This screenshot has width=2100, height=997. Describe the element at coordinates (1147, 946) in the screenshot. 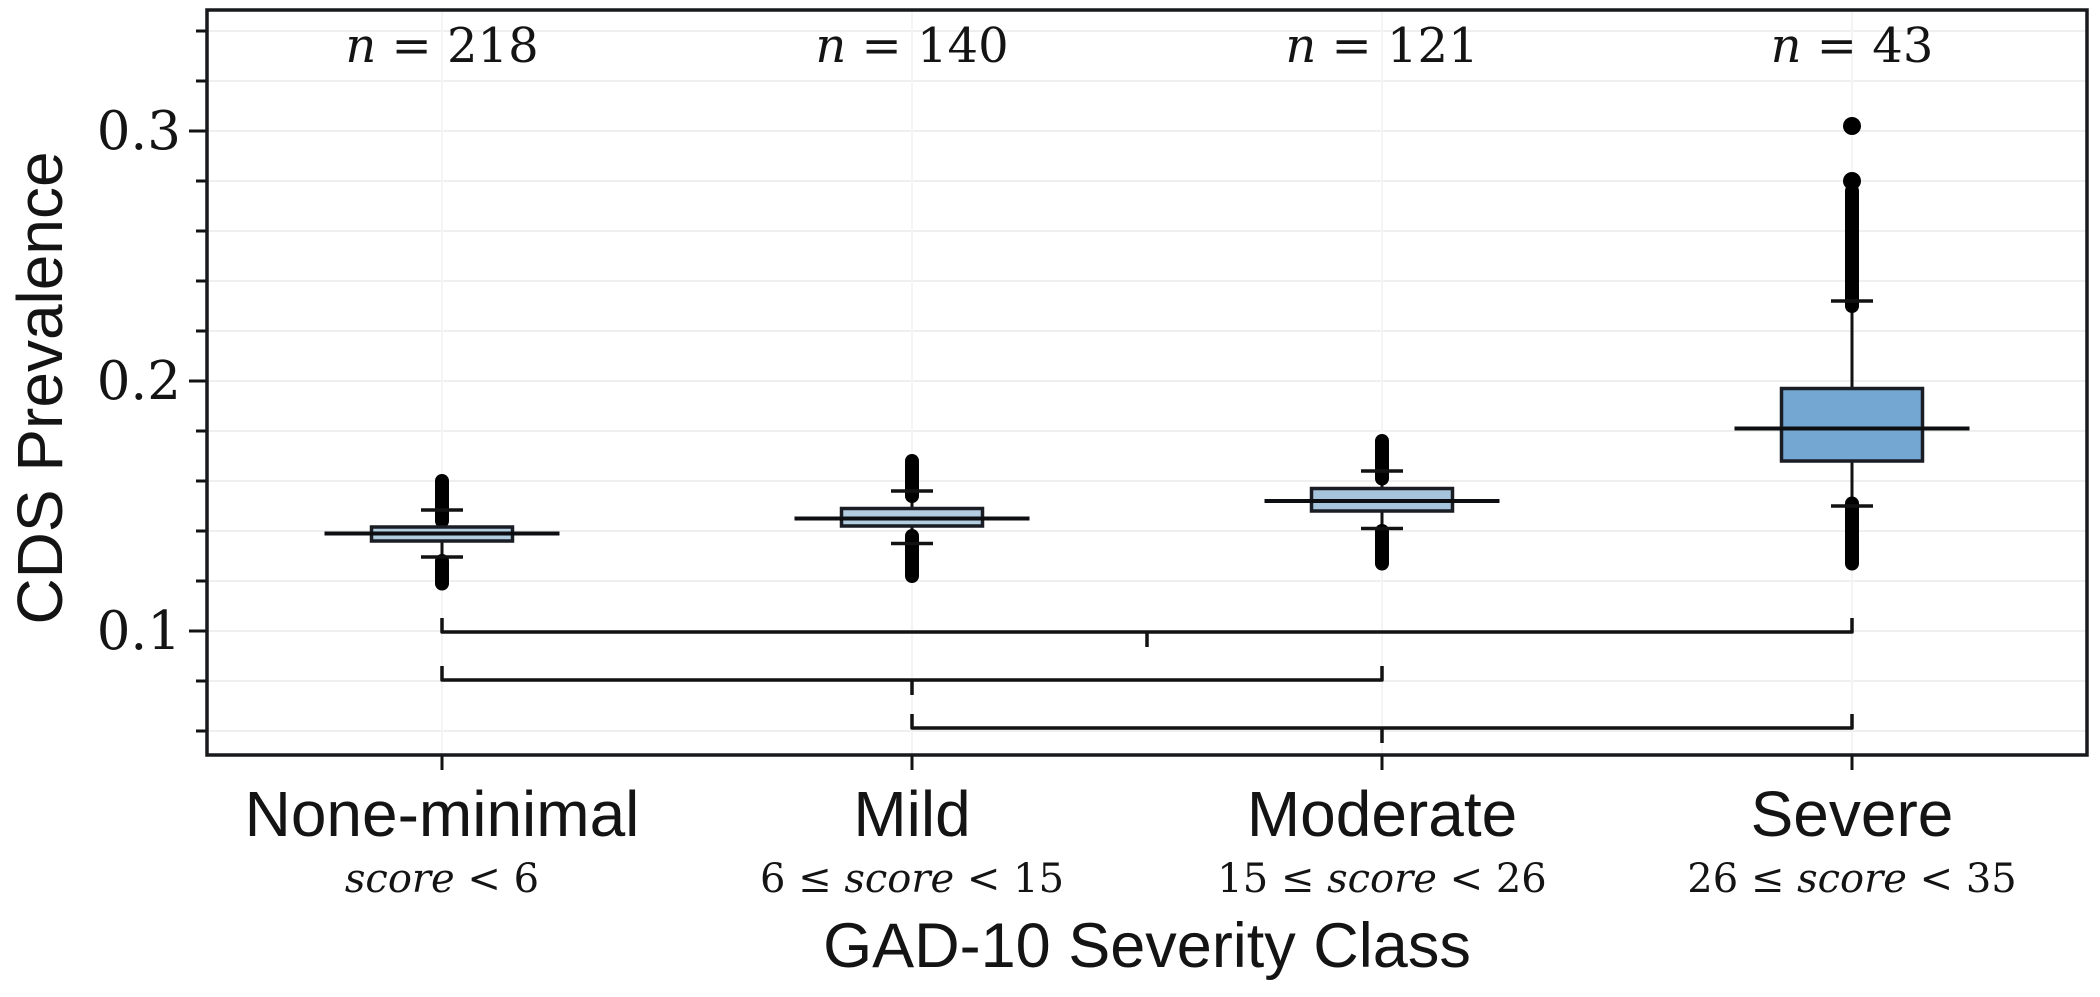

I see `x-axis-title: GAD-10 Severity Class` at that location.